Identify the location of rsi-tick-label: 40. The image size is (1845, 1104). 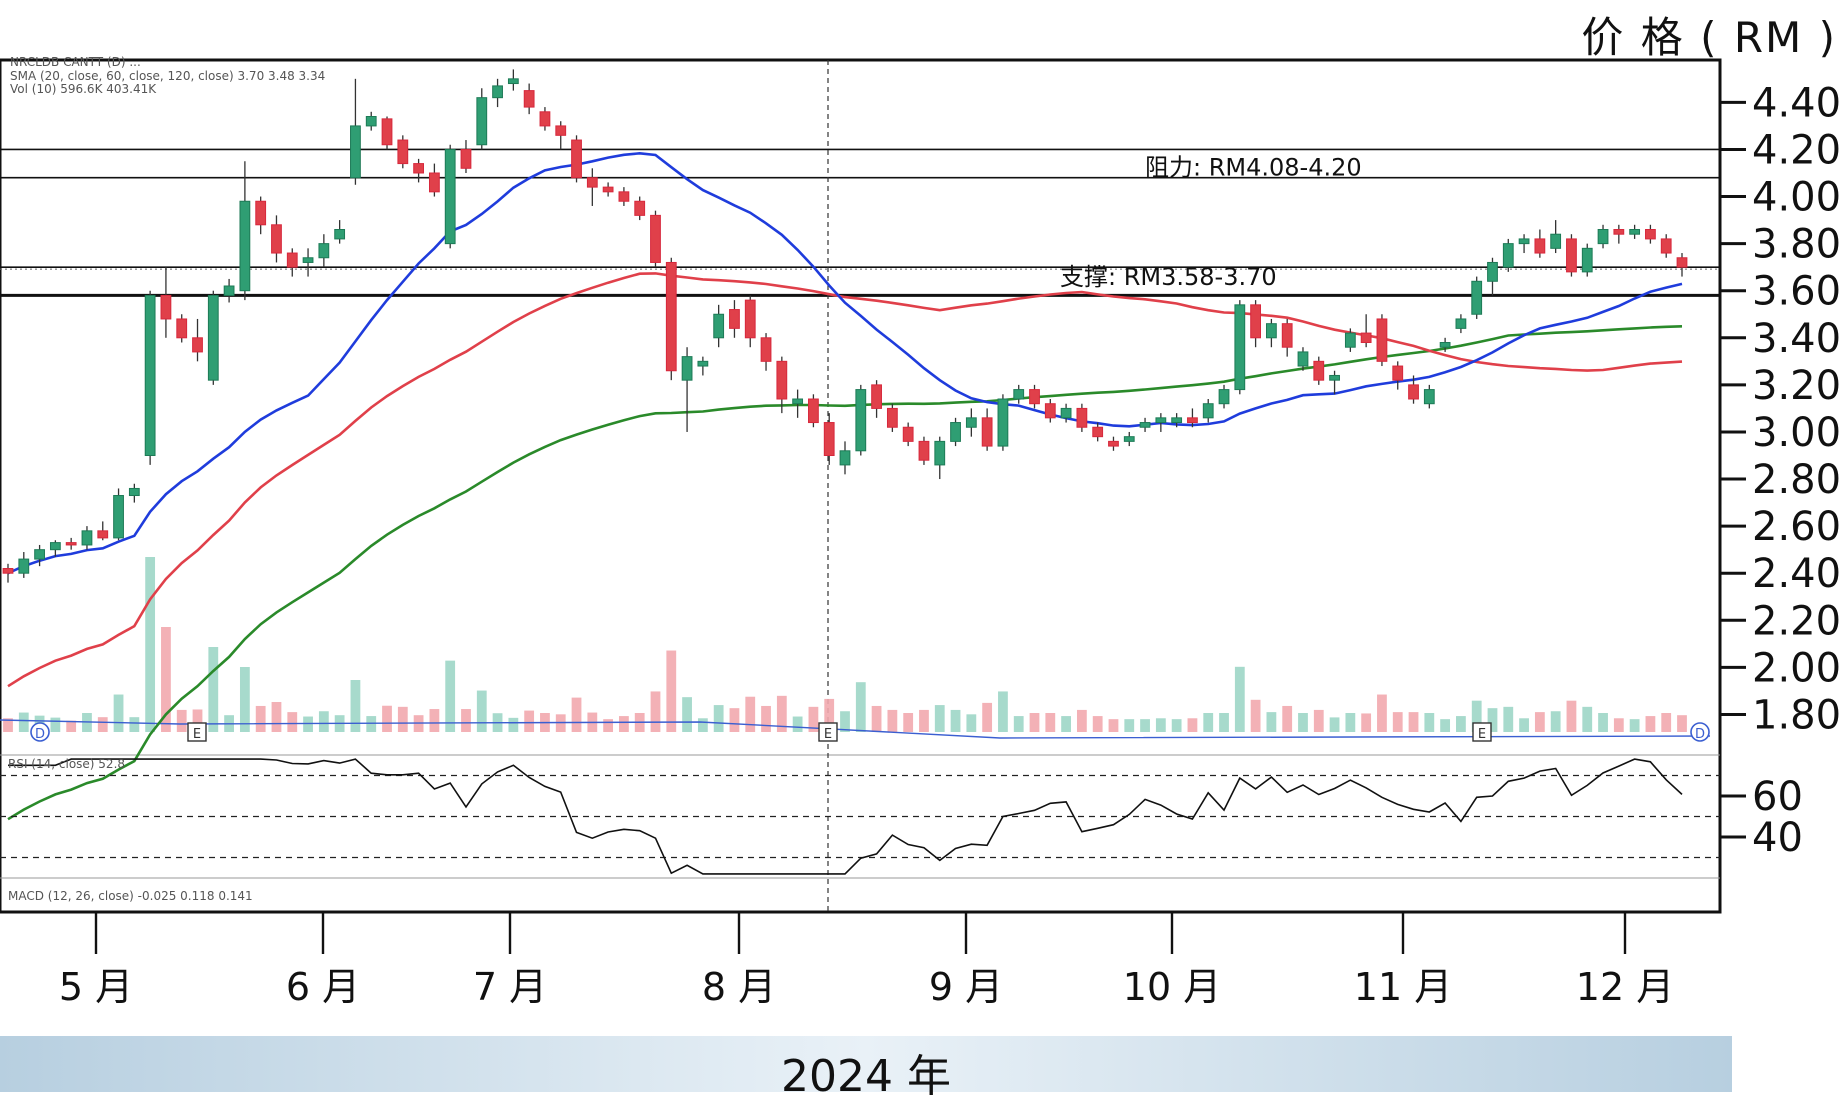
(1777, 838).